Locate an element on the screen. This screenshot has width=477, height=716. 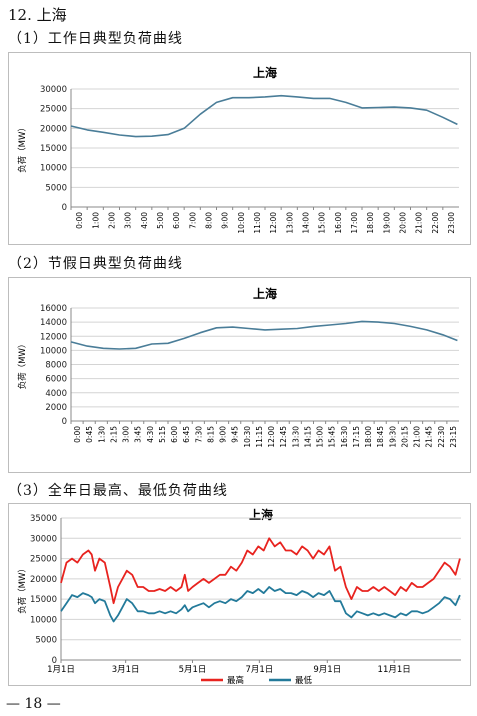
x-tick-label: 7:00 is located at coordinates (192, 220).